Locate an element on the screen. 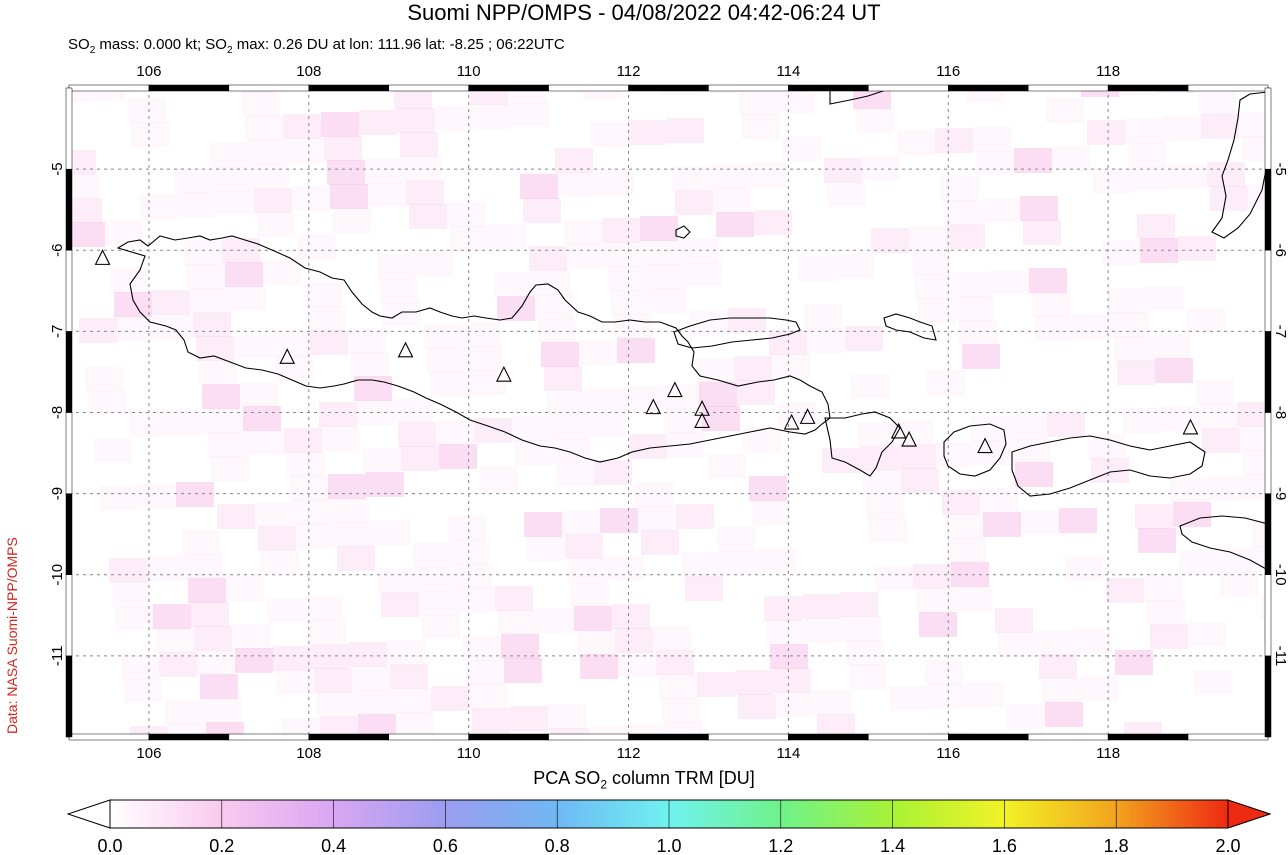 The image size is (1288, 855). colorbar: 0.0 0.2 0.4 0.6 0.8 1.0 1.2 1.4 1.6 1.8 2.0 is located at coordinates (669, 827).